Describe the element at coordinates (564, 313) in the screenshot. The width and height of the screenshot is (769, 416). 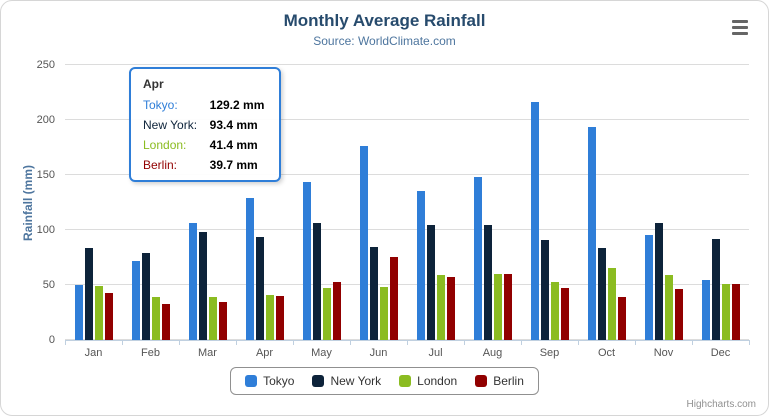
I see `bar-berlin-sep` at that location.